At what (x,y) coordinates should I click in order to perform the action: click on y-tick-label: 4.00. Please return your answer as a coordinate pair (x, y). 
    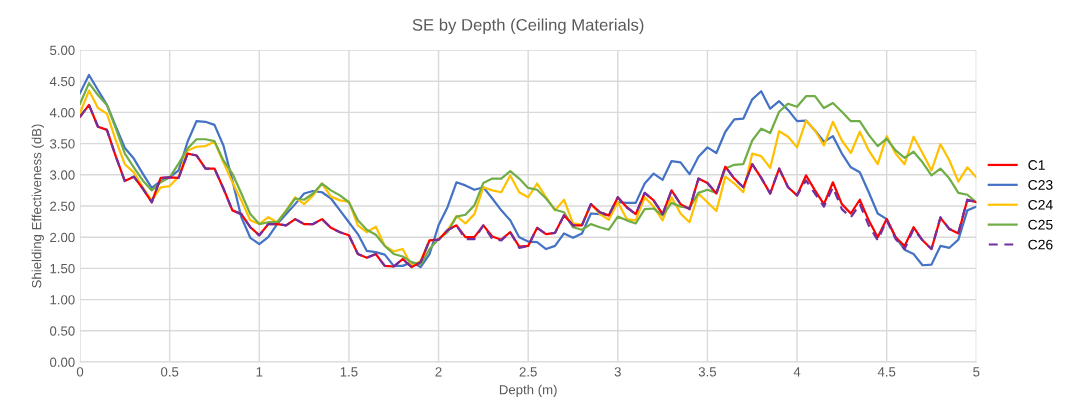
    Looking at the image, I should click on (62, 112).